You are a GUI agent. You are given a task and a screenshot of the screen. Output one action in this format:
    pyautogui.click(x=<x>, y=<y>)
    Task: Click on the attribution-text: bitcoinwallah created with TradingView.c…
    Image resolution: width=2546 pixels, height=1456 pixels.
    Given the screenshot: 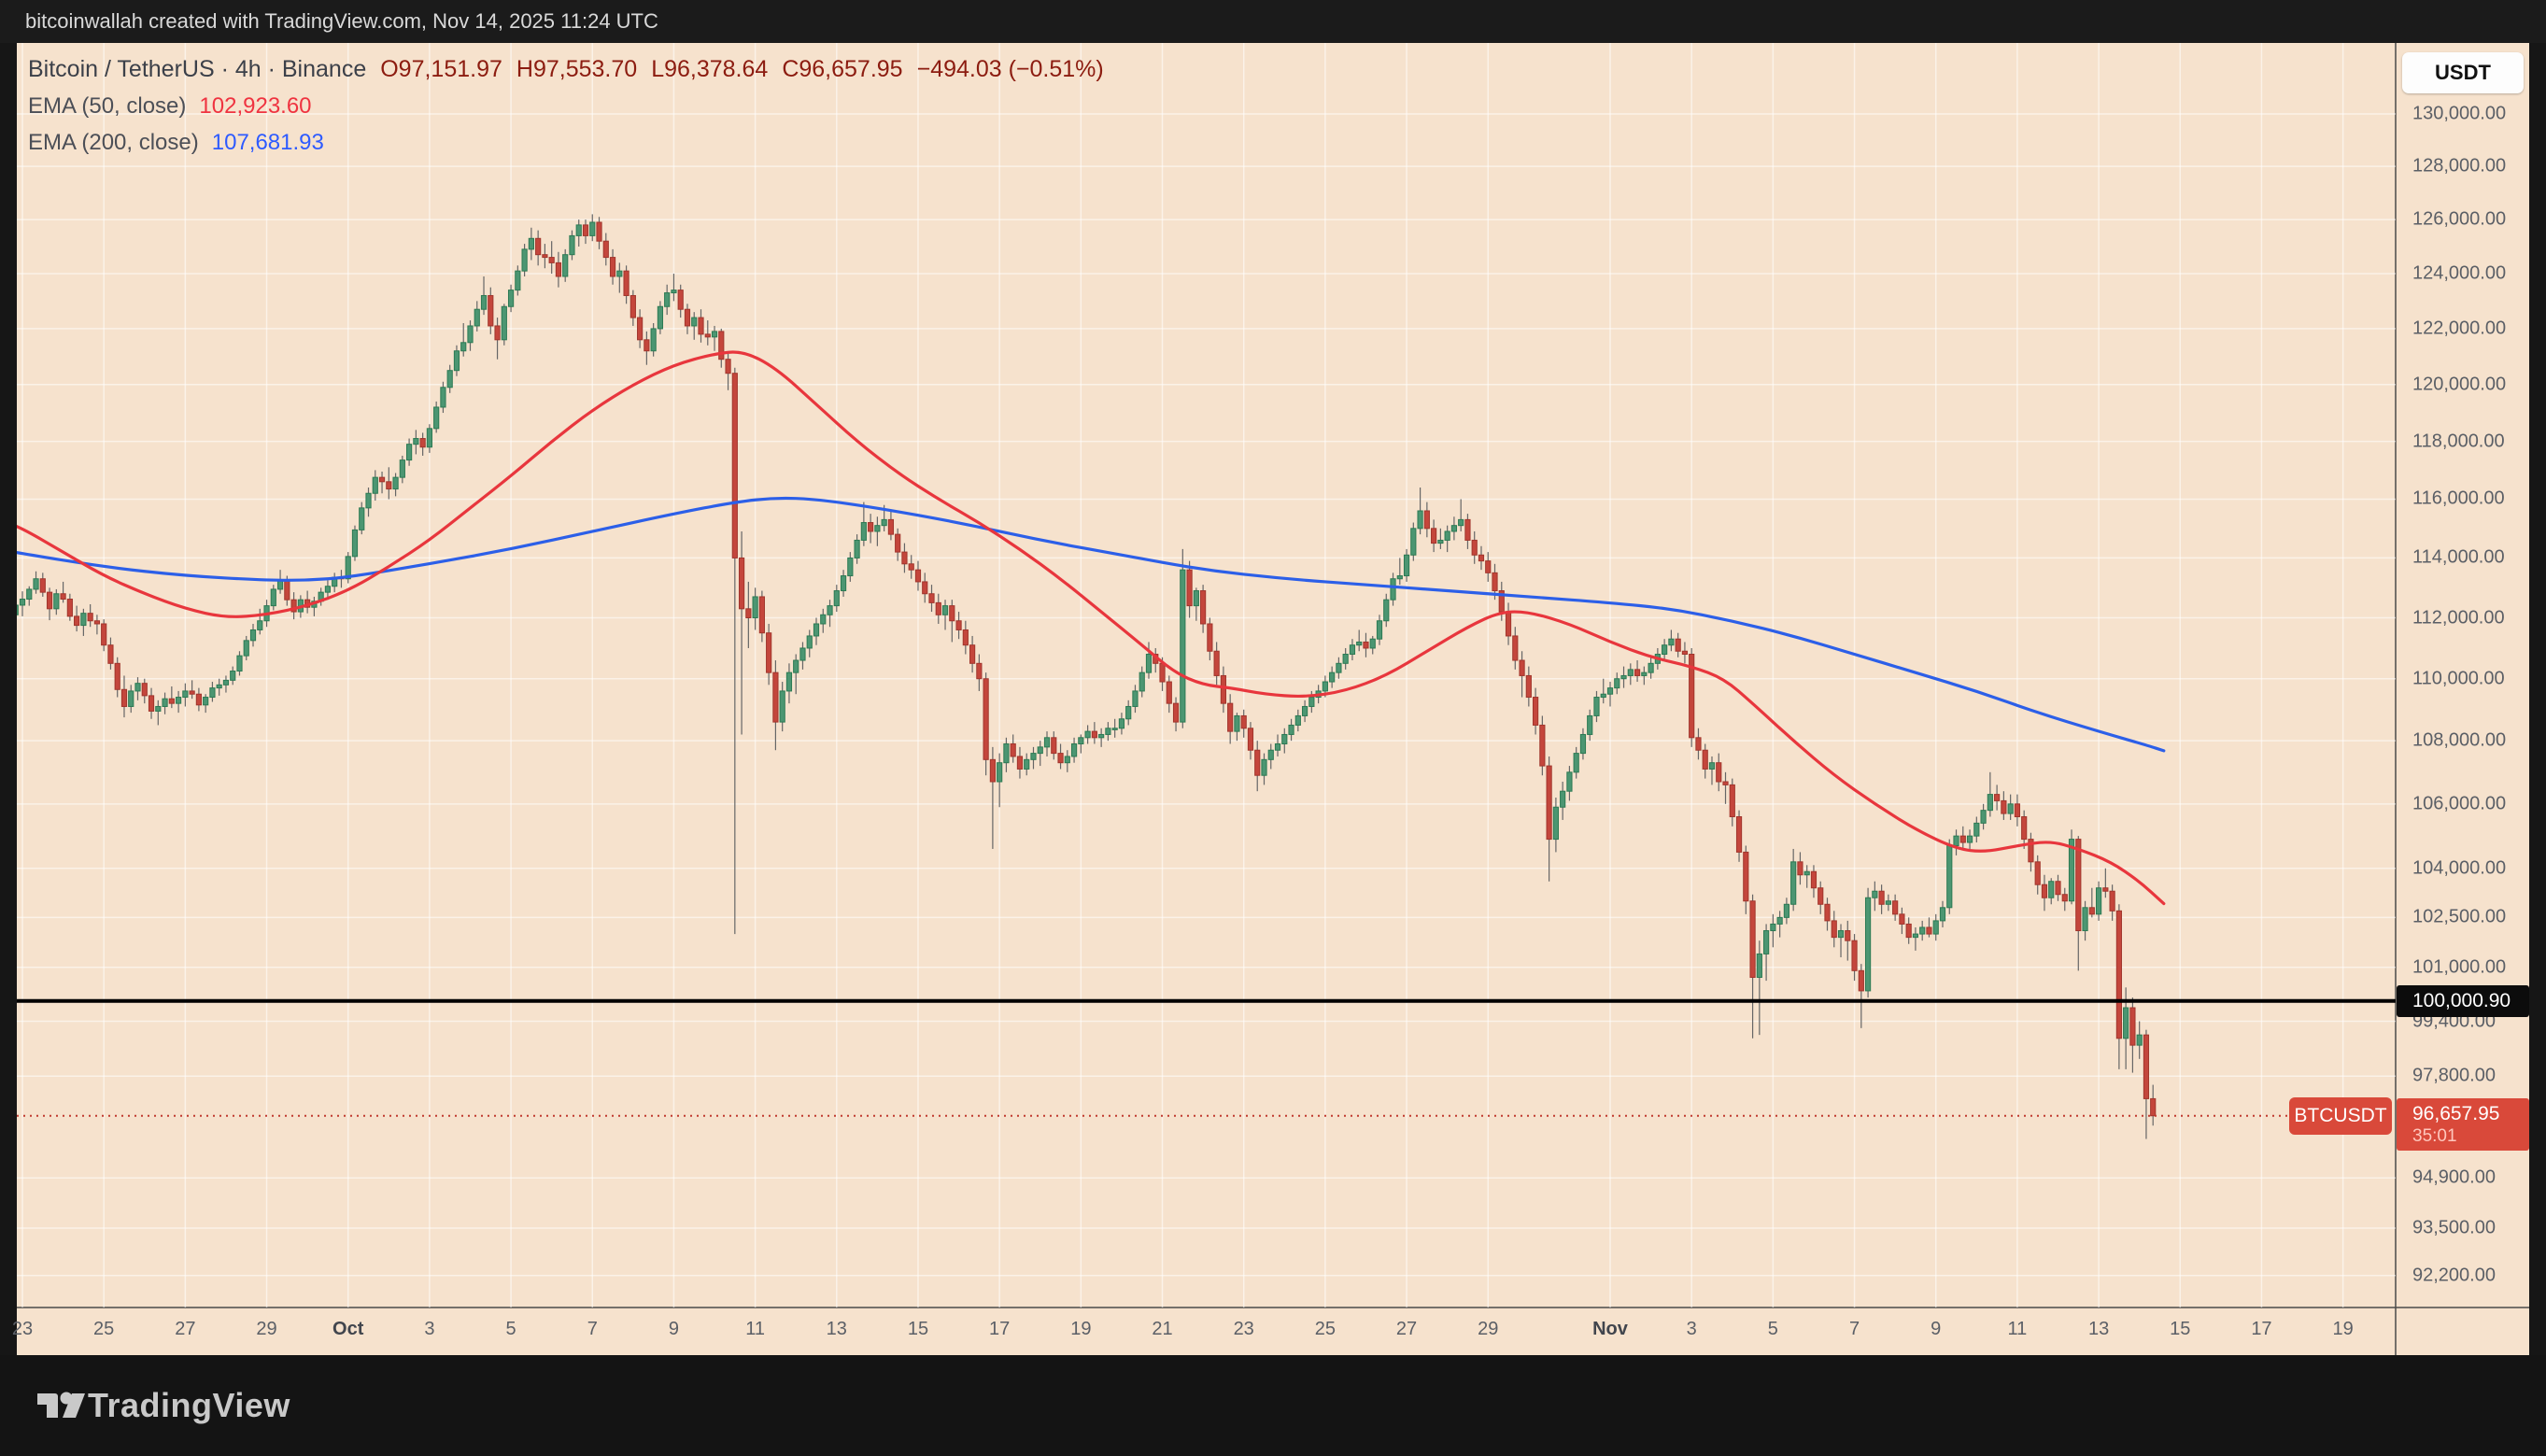 What is the action you would take?
    pyautogui.click(x=341, y=21)
    